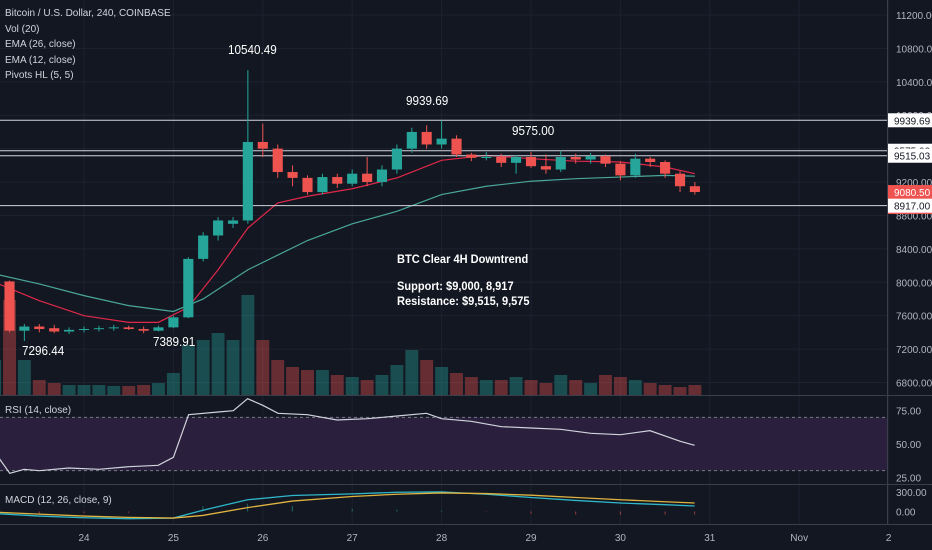 This screenshot has height=550, width=932. Describe the element at coordinates (353, 538) in the screenshot. I see `time-tick-label: 27` at that location.